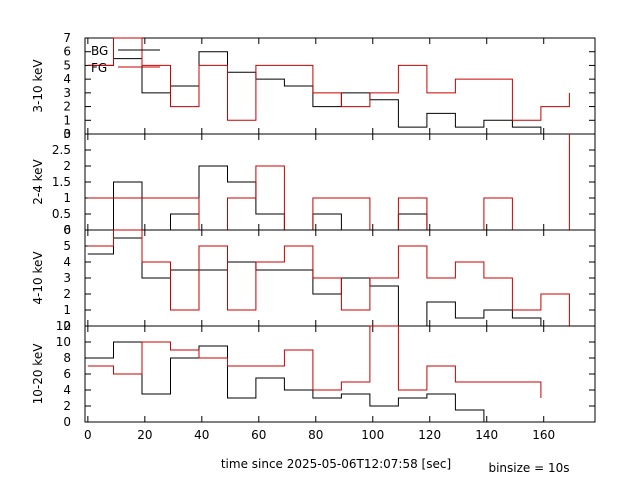  What do you see at coordinates (144, 435) in the screenshot?
I see `x-tick-label: 20` at bounding box center [144, 435].